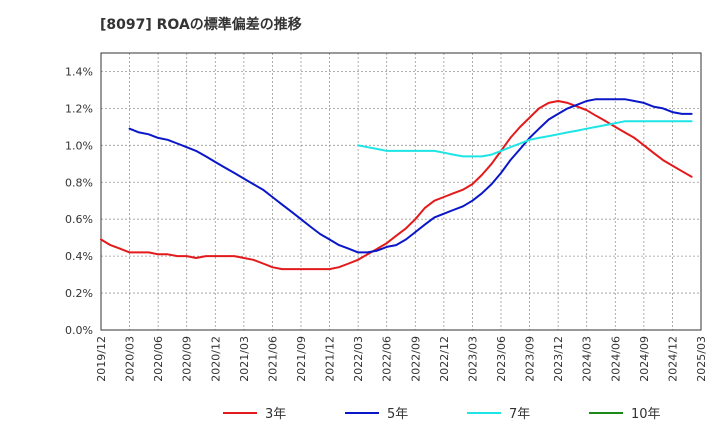  What do you see at coordinates (244, 359) in the screenshot?
I see `x-tick-label: 2021/03` at bounding box center [244, 359].